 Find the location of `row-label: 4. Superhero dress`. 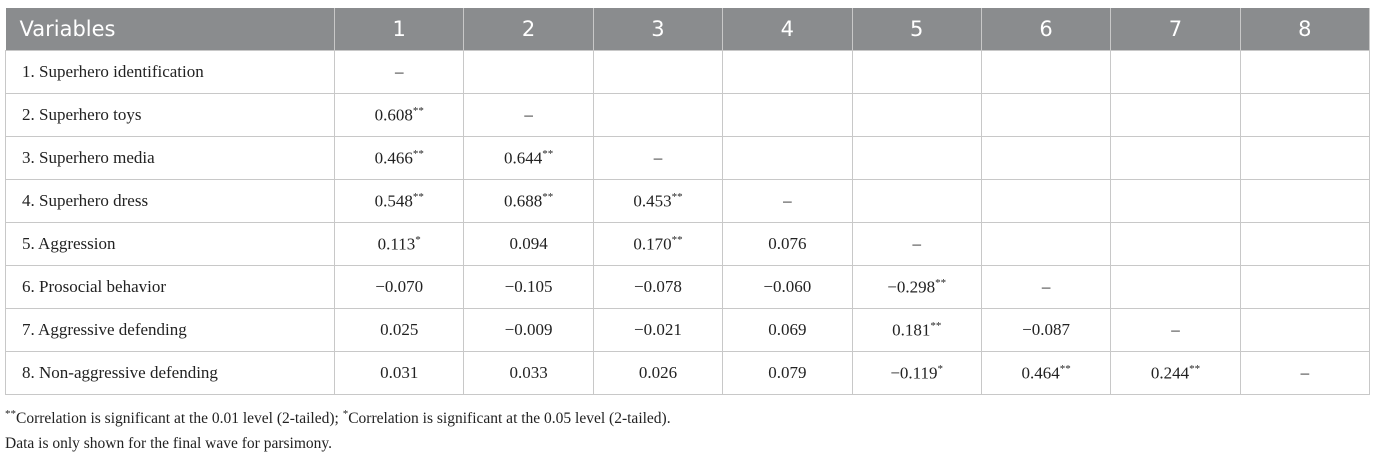

row-label: 4. Superhero dress is located at coordinates (170, 201).